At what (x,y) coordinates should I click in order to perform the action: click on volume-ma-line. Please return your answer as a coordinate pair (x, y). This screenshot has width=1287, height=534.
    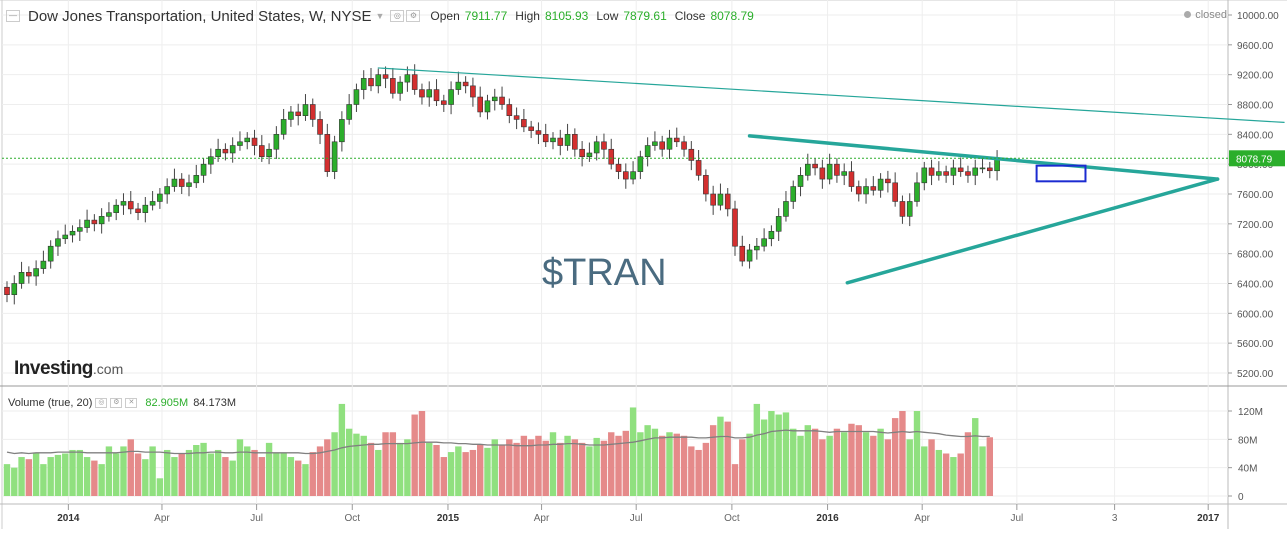
    Looking at the image, I should click on (498, 442).